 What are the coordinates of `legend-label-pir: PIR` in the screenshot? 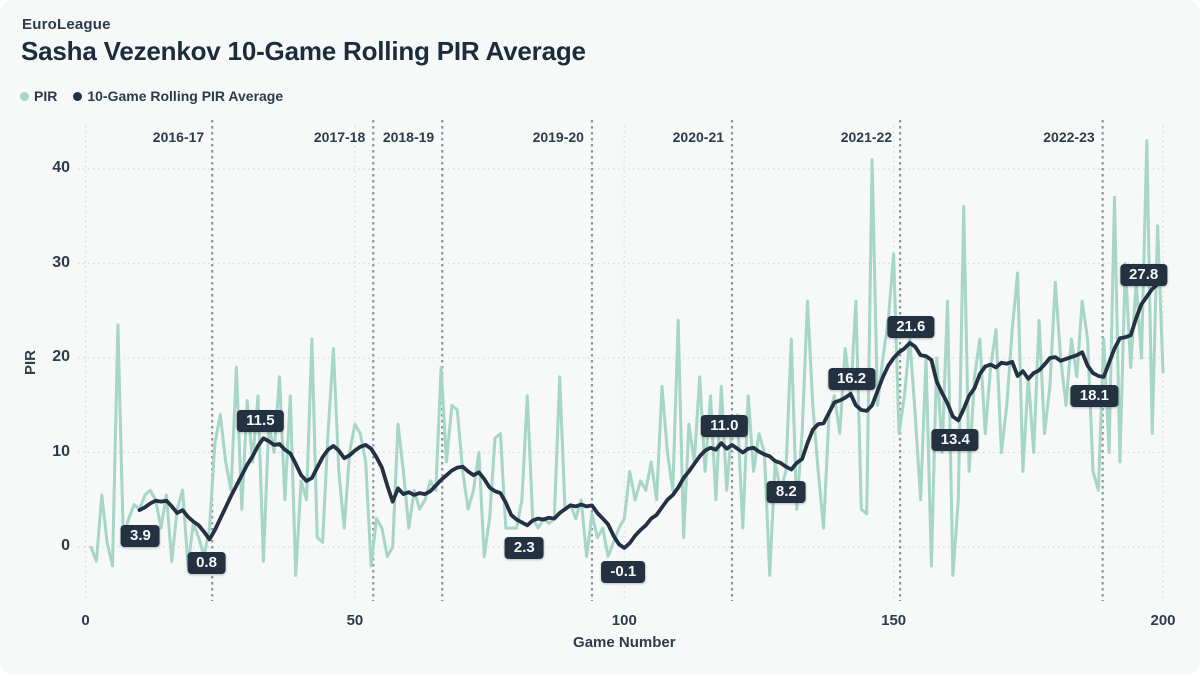 It's located at (46, 96).